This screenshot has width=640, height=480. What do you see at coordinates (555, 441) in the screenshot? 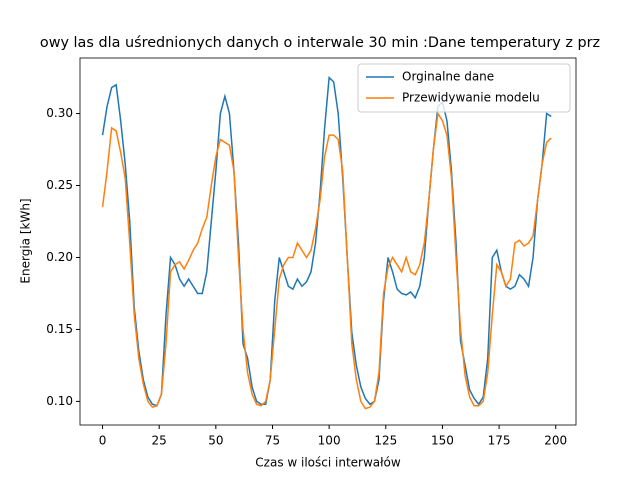
I see `x-tick-label: 200` at bounding box center [555, 441].